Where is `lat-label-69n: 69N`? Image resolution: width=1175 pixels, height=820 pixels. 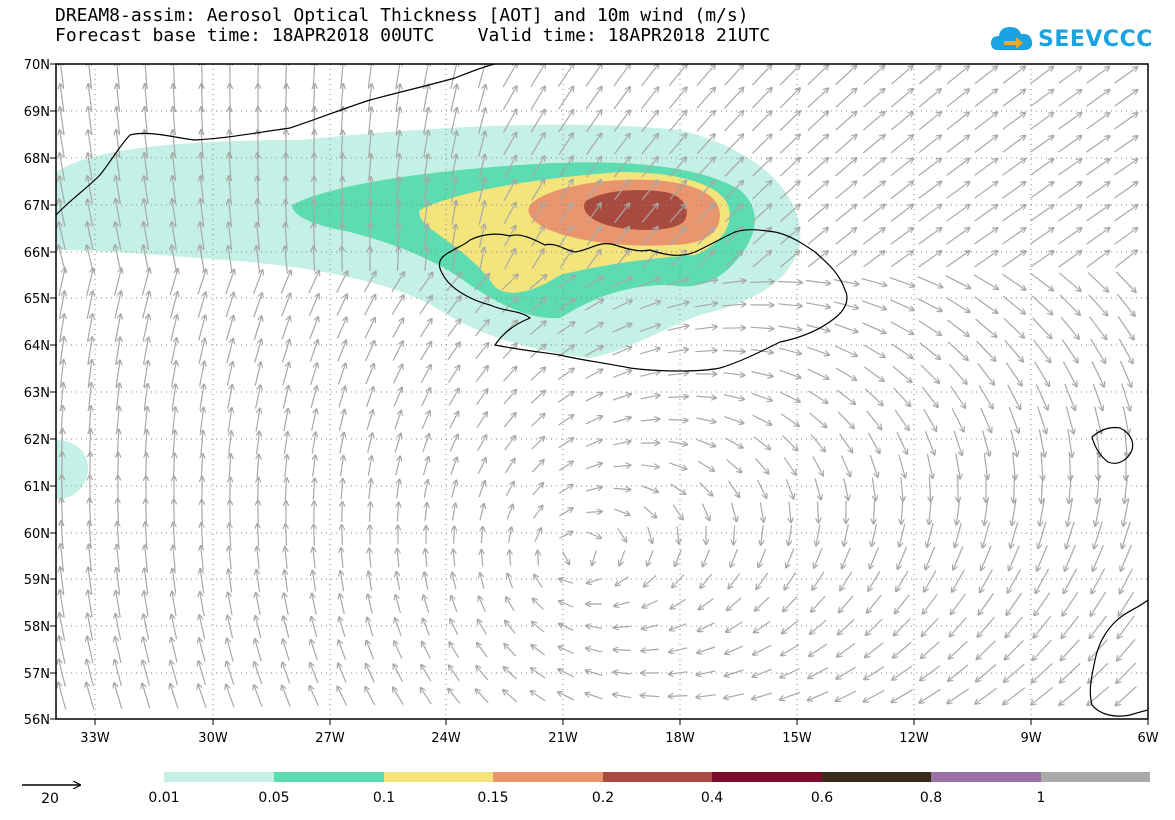
lat-label-69n: 69N is located at coordinates (37, 112).